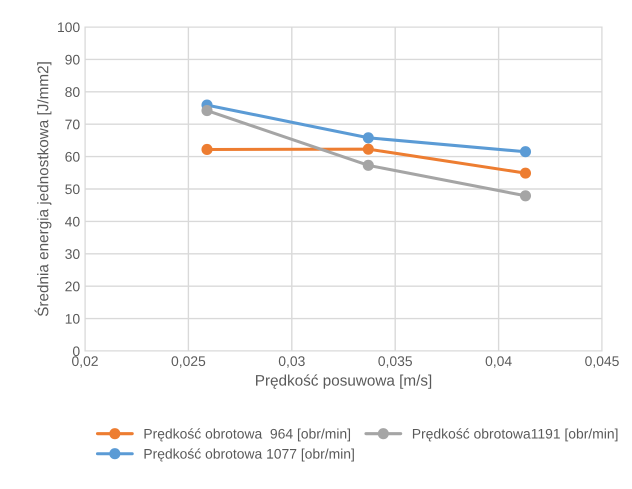  Describe the element at coordinates (189, 362) in the screenshot. I see `x-tick-label: 0,025` at that location.